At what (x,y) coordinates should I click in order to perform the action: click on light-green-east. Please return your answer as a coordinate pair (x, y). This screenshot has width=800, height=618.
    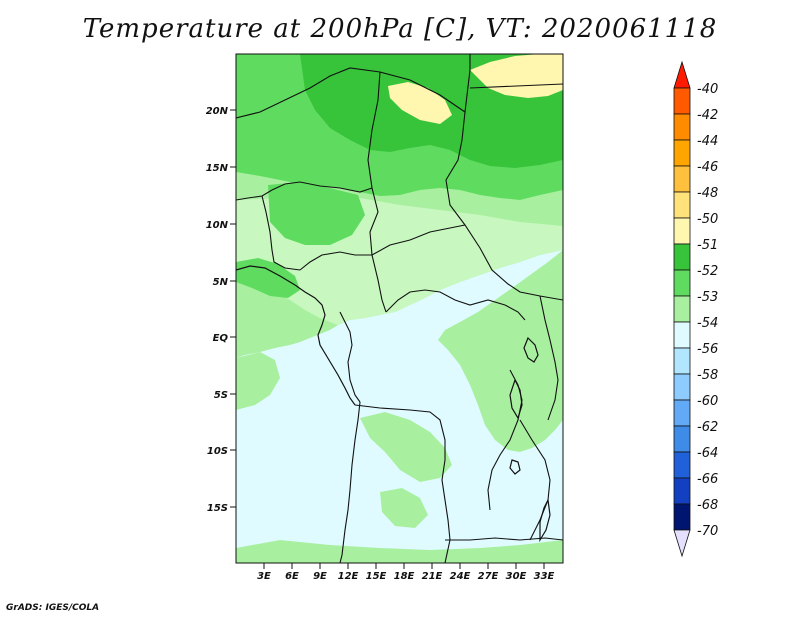
    Looking at the image, I should click on (500, 351).